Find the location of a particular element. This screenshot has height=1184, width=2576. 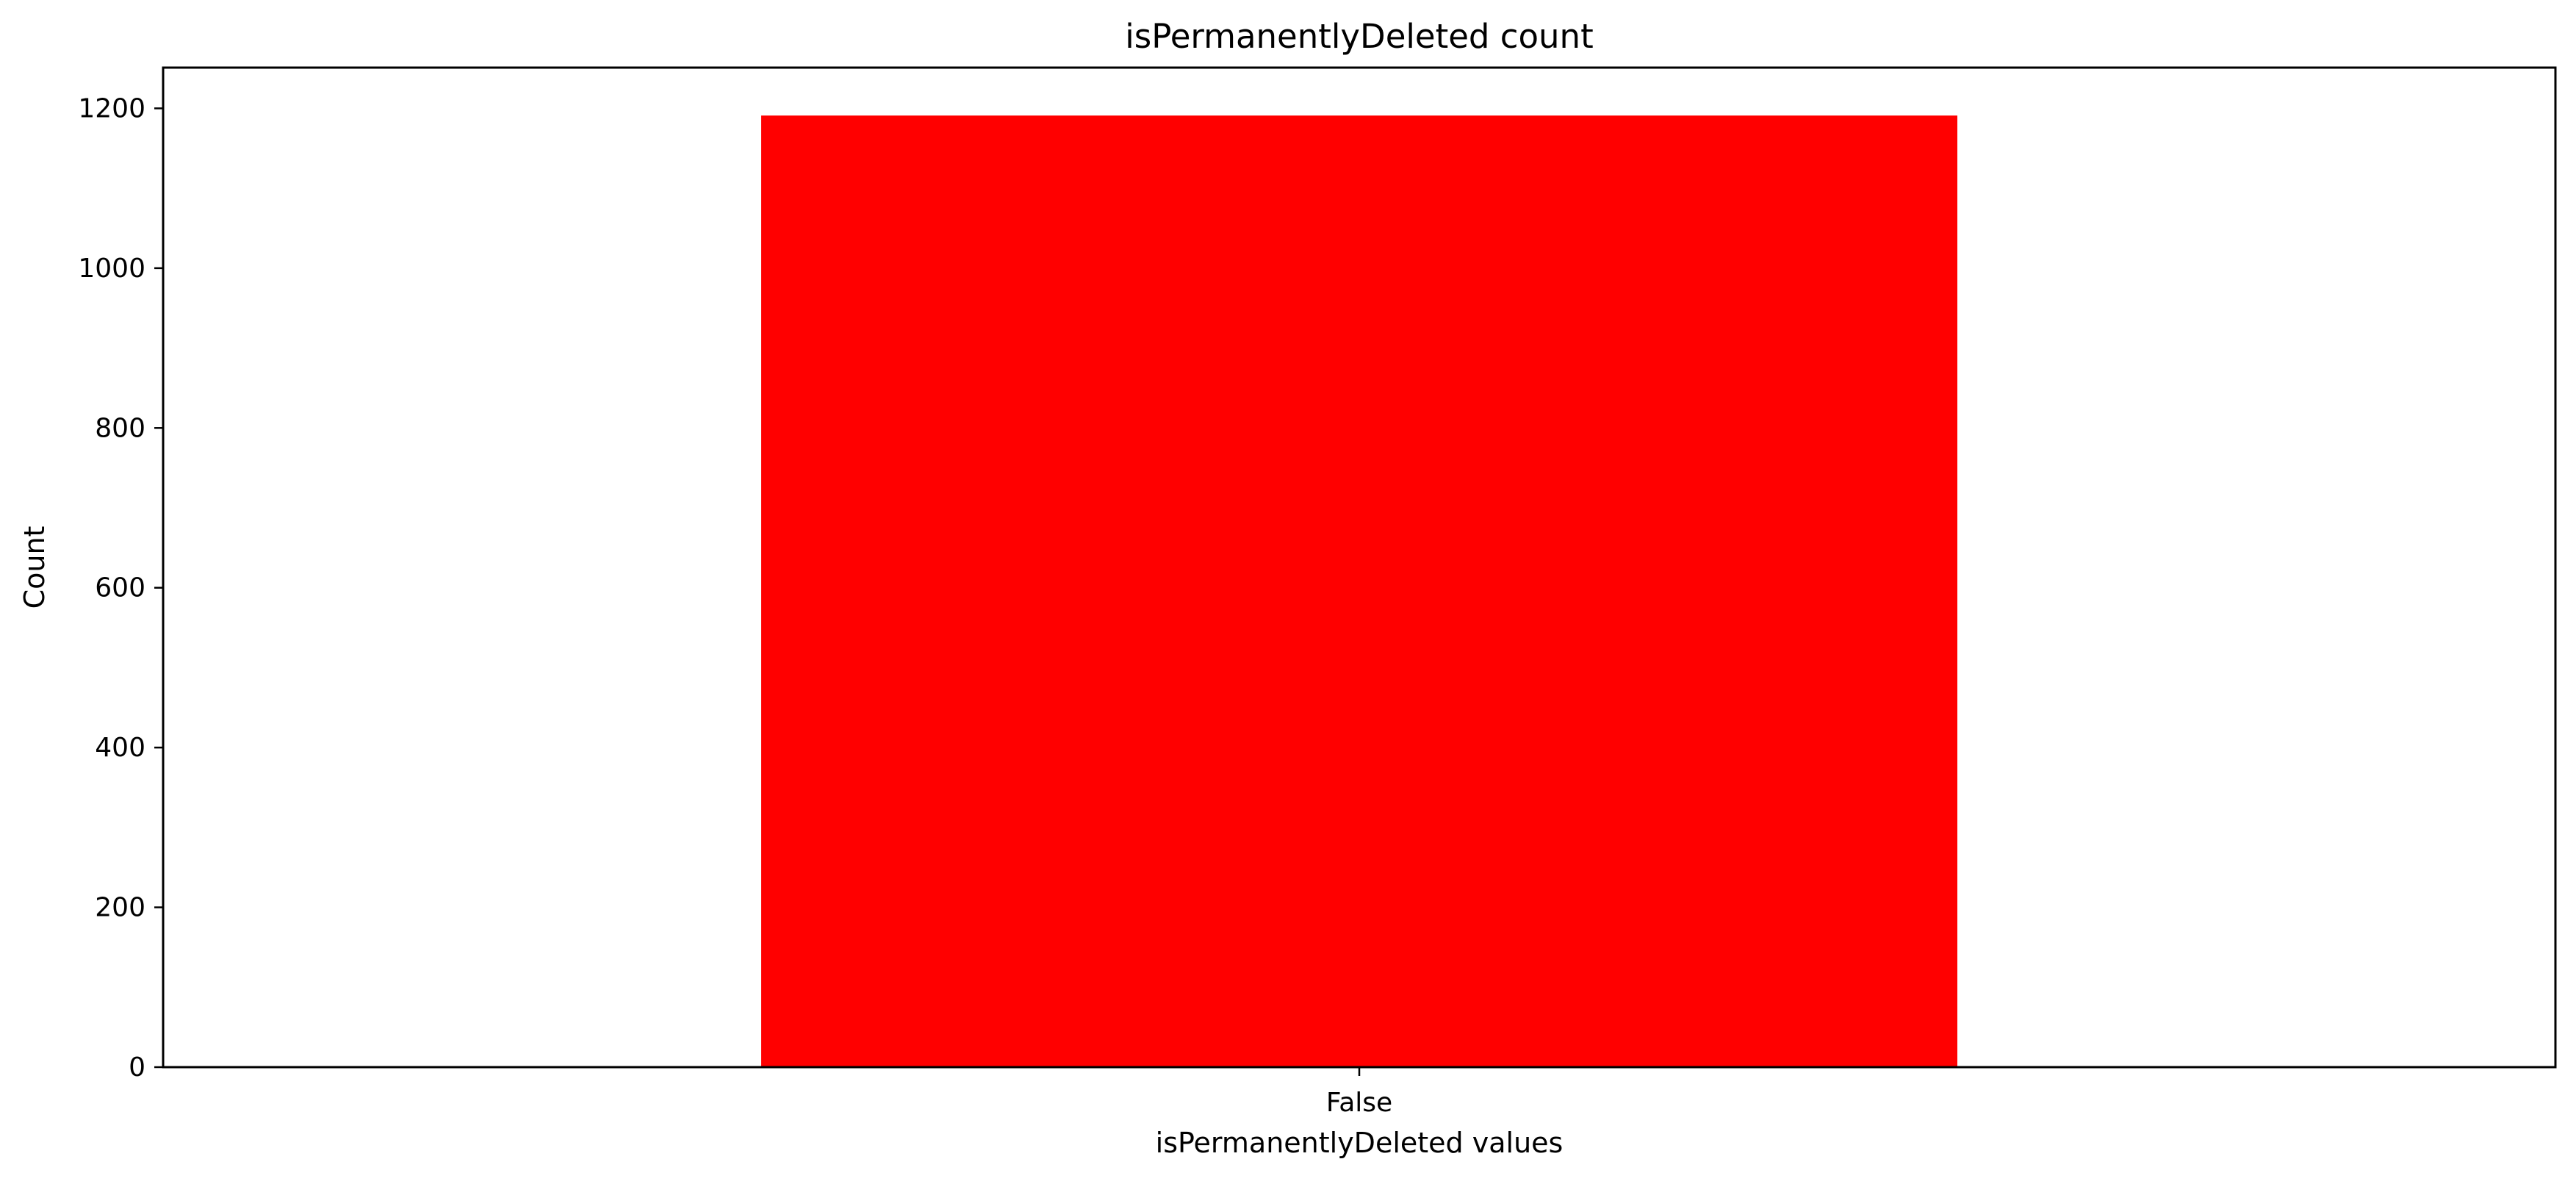

x-axis-ticks: False is located at coordinates (1359, 1092).